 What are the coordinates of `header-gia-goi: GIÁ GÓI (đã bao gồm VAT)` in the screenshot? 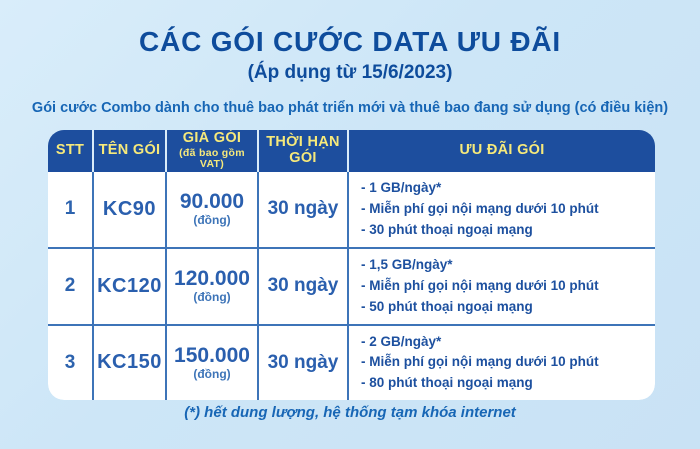 It's located at (211, 151).